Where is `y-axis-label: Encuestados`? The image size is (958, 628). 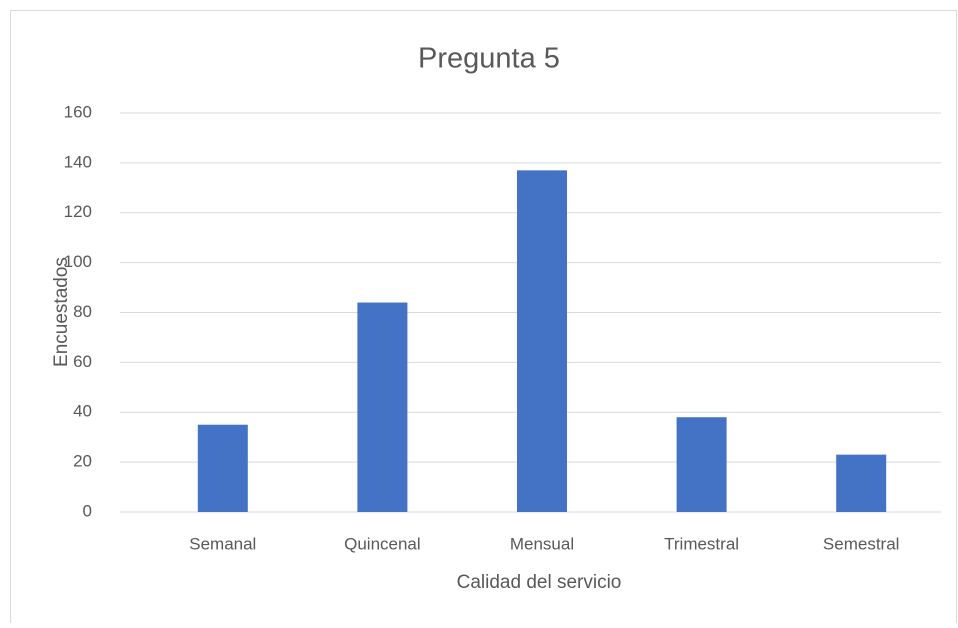 y-axis-label: Encuestados is located at coordinates (61, 312).